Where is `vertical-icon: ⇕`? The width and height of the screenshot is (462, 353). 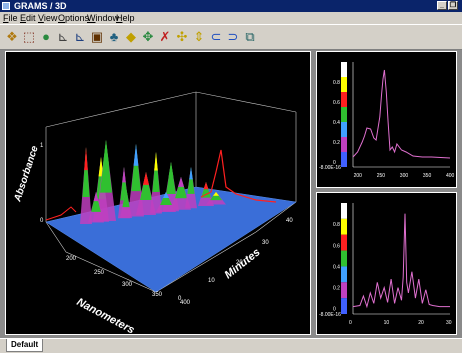 vertical-icon: ⇕ is located at coordinates (199, 36).